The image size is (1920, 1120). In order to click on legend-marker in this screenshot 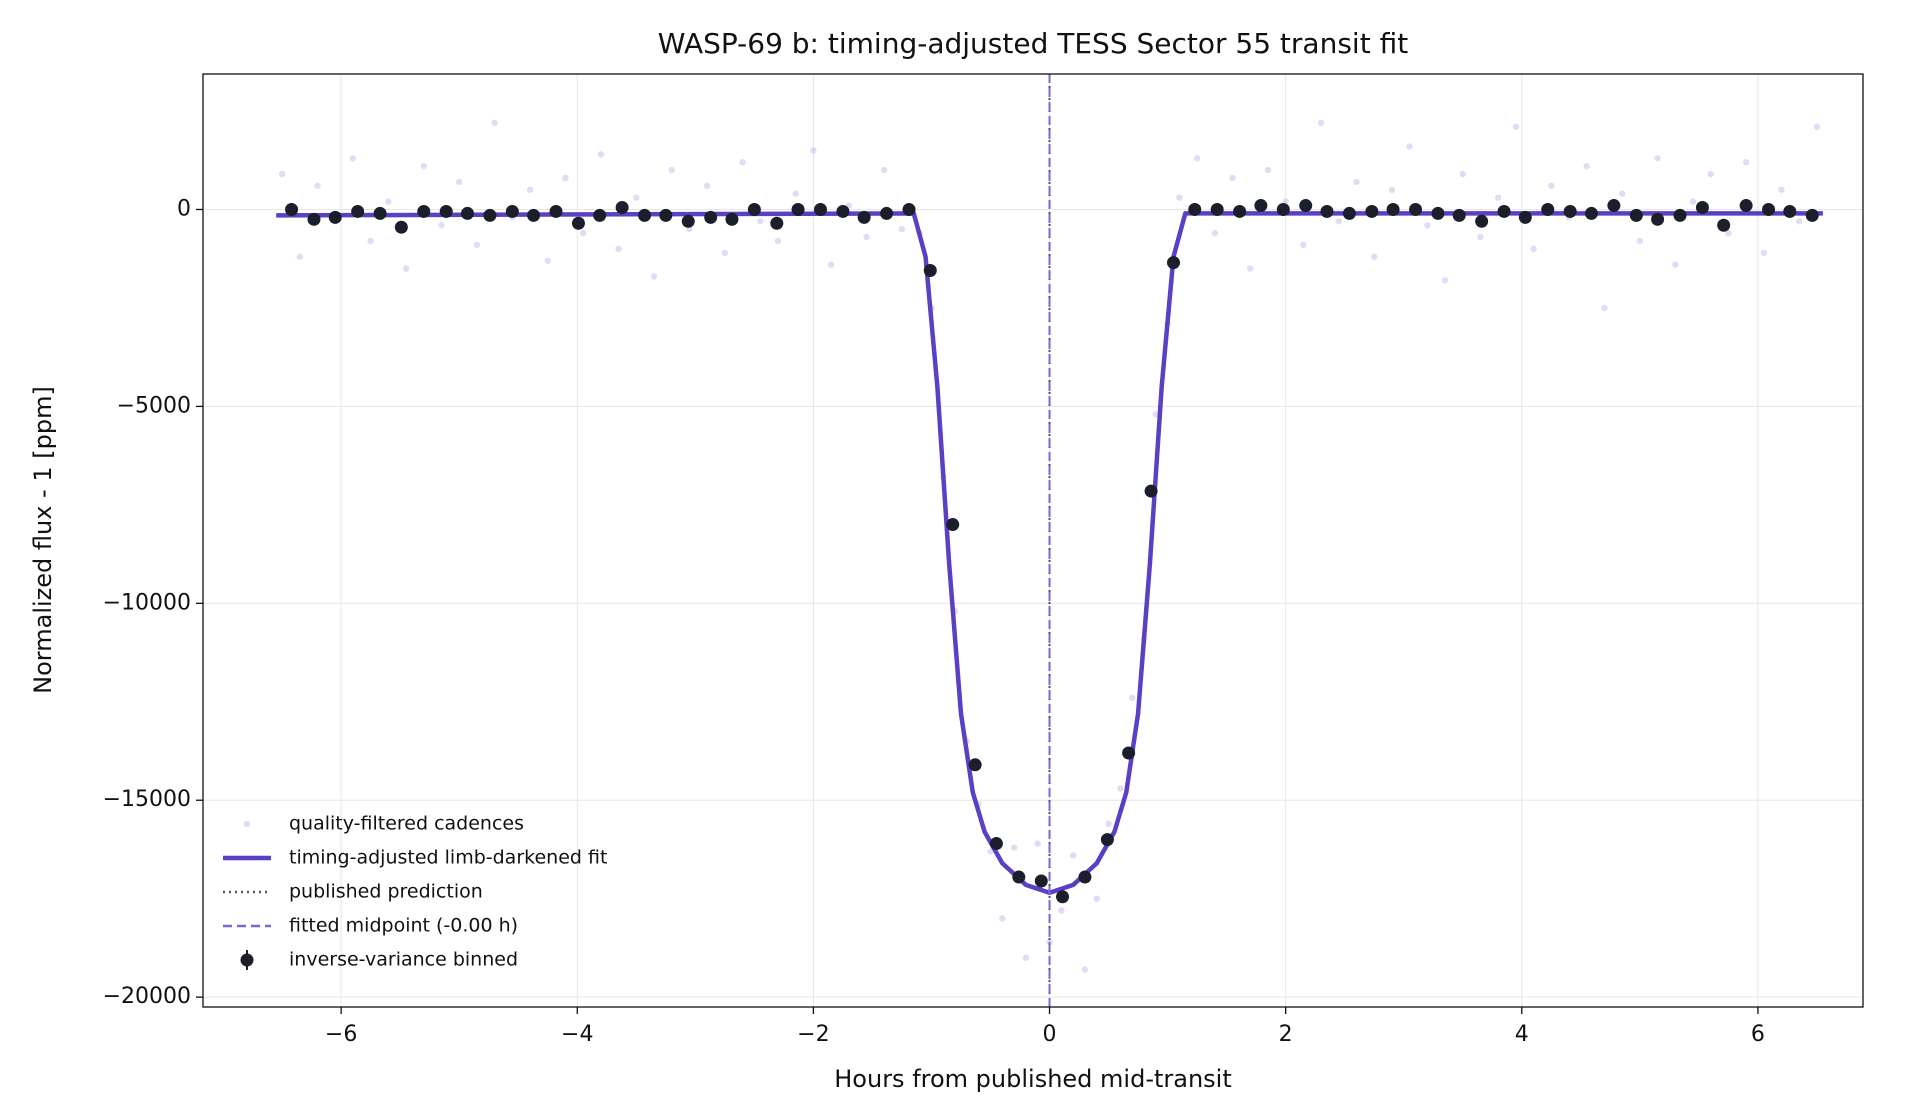, I will do `click(247, 824)`.